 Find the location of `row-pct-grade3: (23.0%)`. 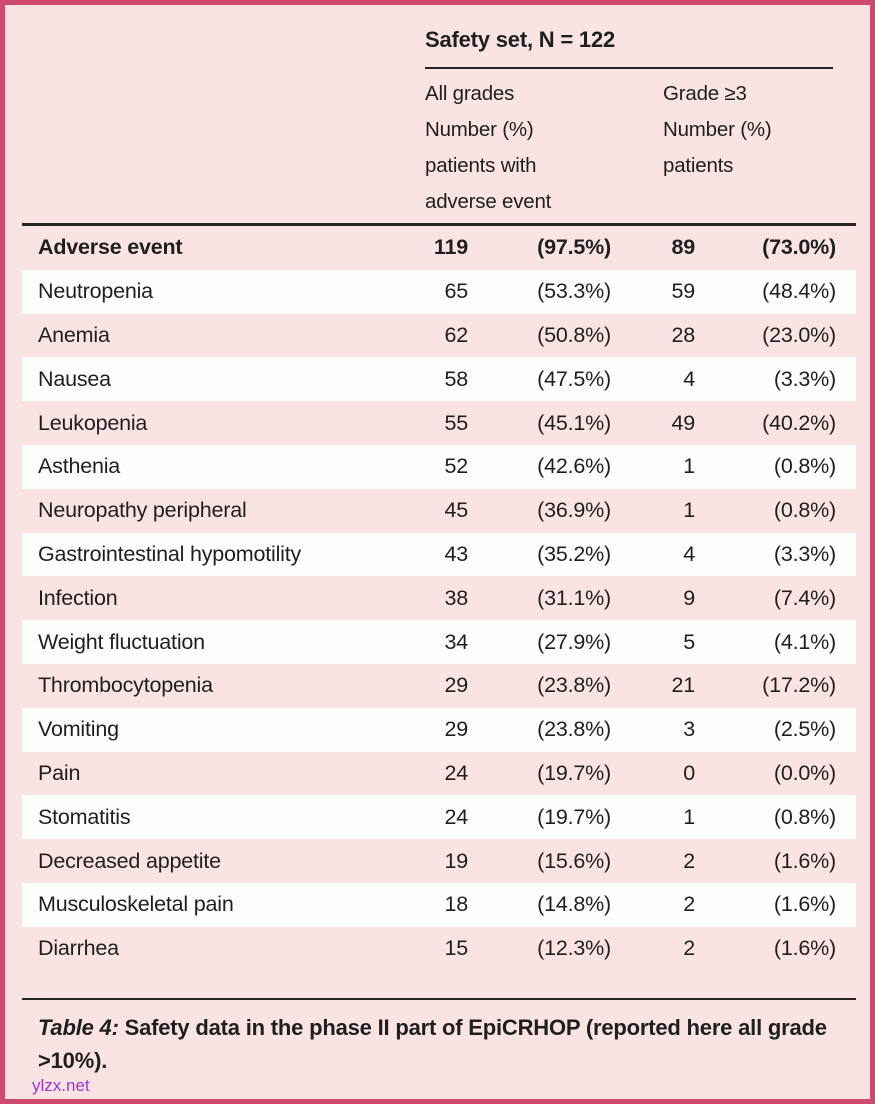

row-pct-grade3: (23.0%) is located at coordinates (799, 334).